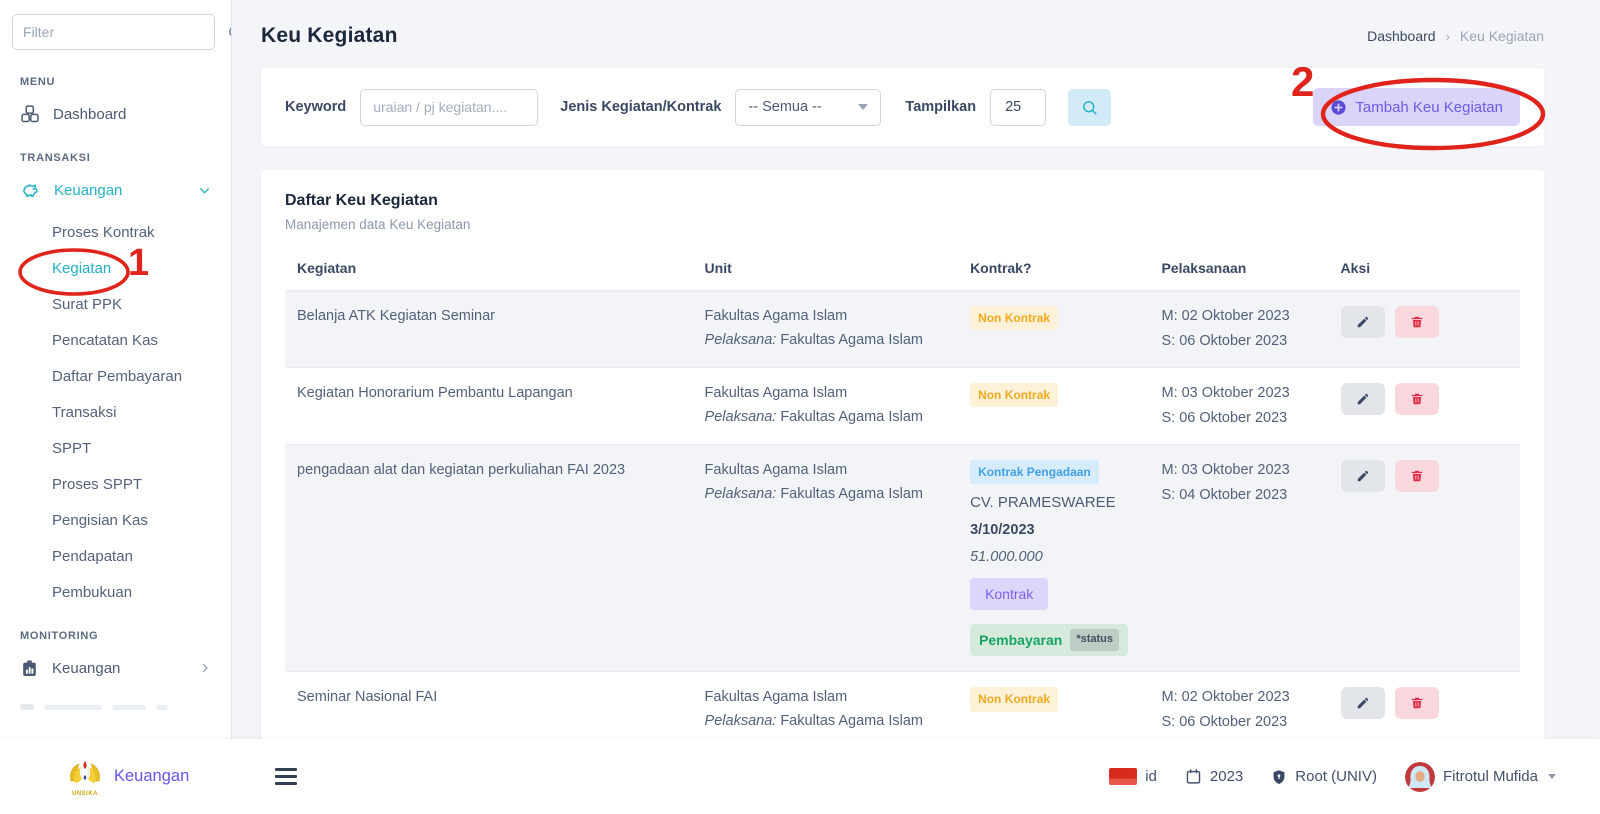 This screenshot has width=1600, height=814. I want to click on cell-kegiatan: Belanja ATK Kegiatan Seminar, so click(396, 316).